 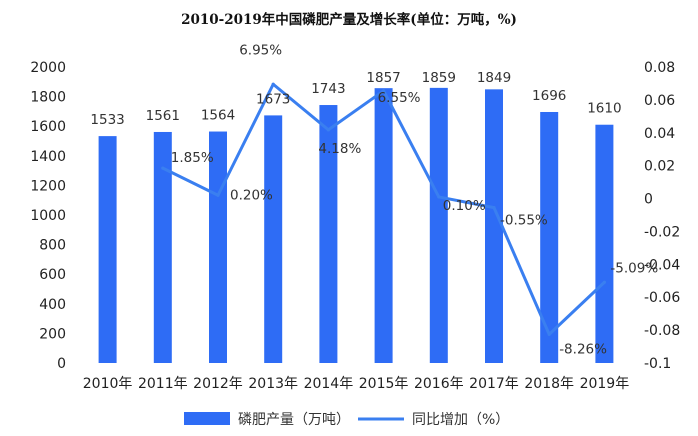 I want to click on line-data-label: 4.18%, so click(x=339, y=149).